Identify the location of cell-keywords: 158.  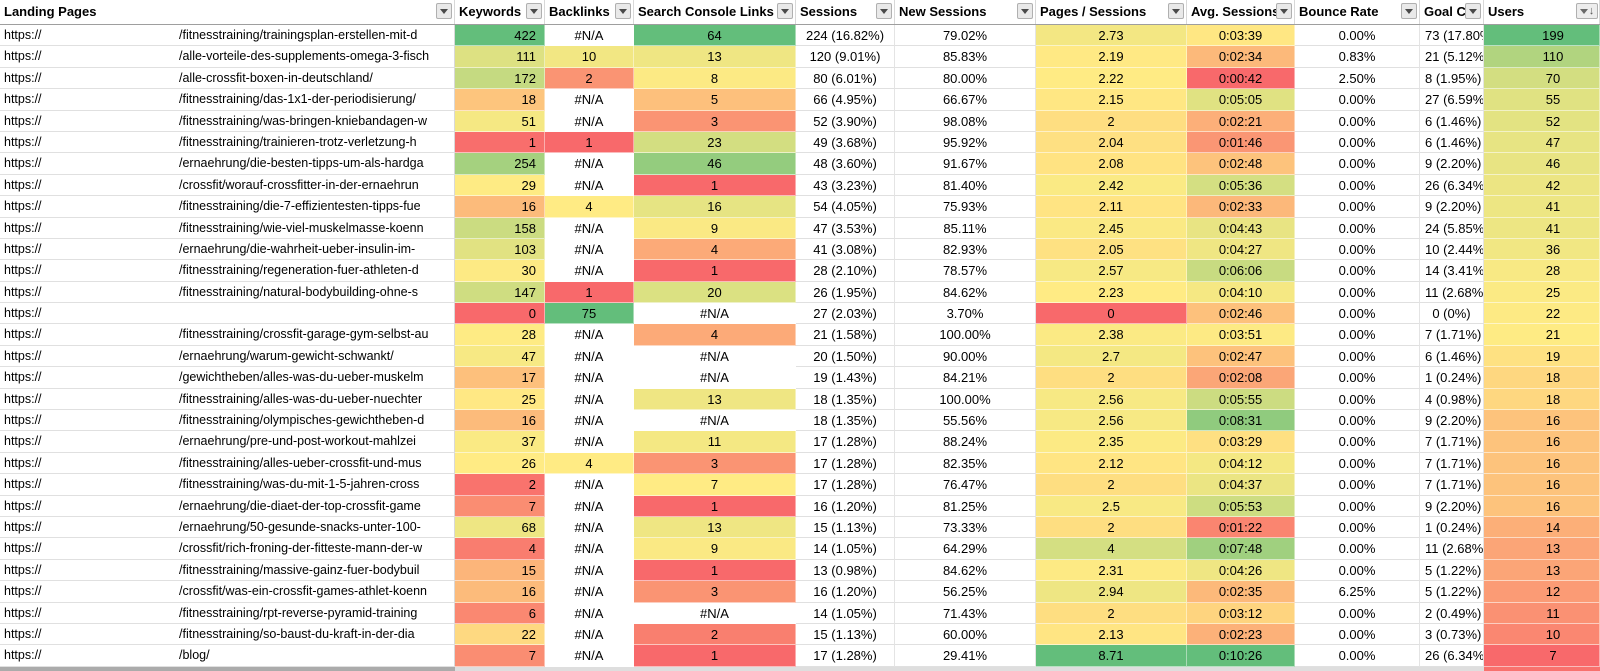
(500, 228).